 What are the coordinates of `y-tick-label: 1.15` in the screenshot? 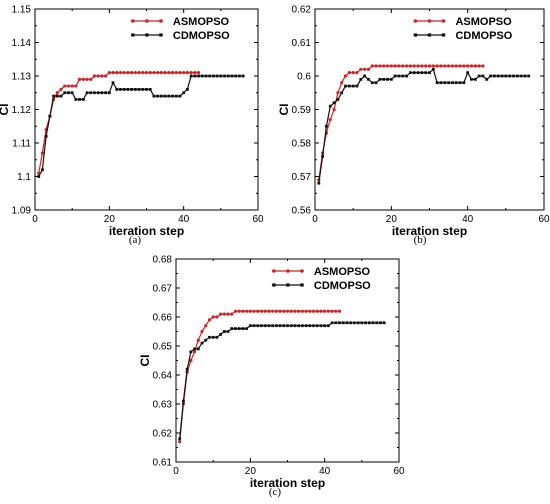 It's located at (22, 10).